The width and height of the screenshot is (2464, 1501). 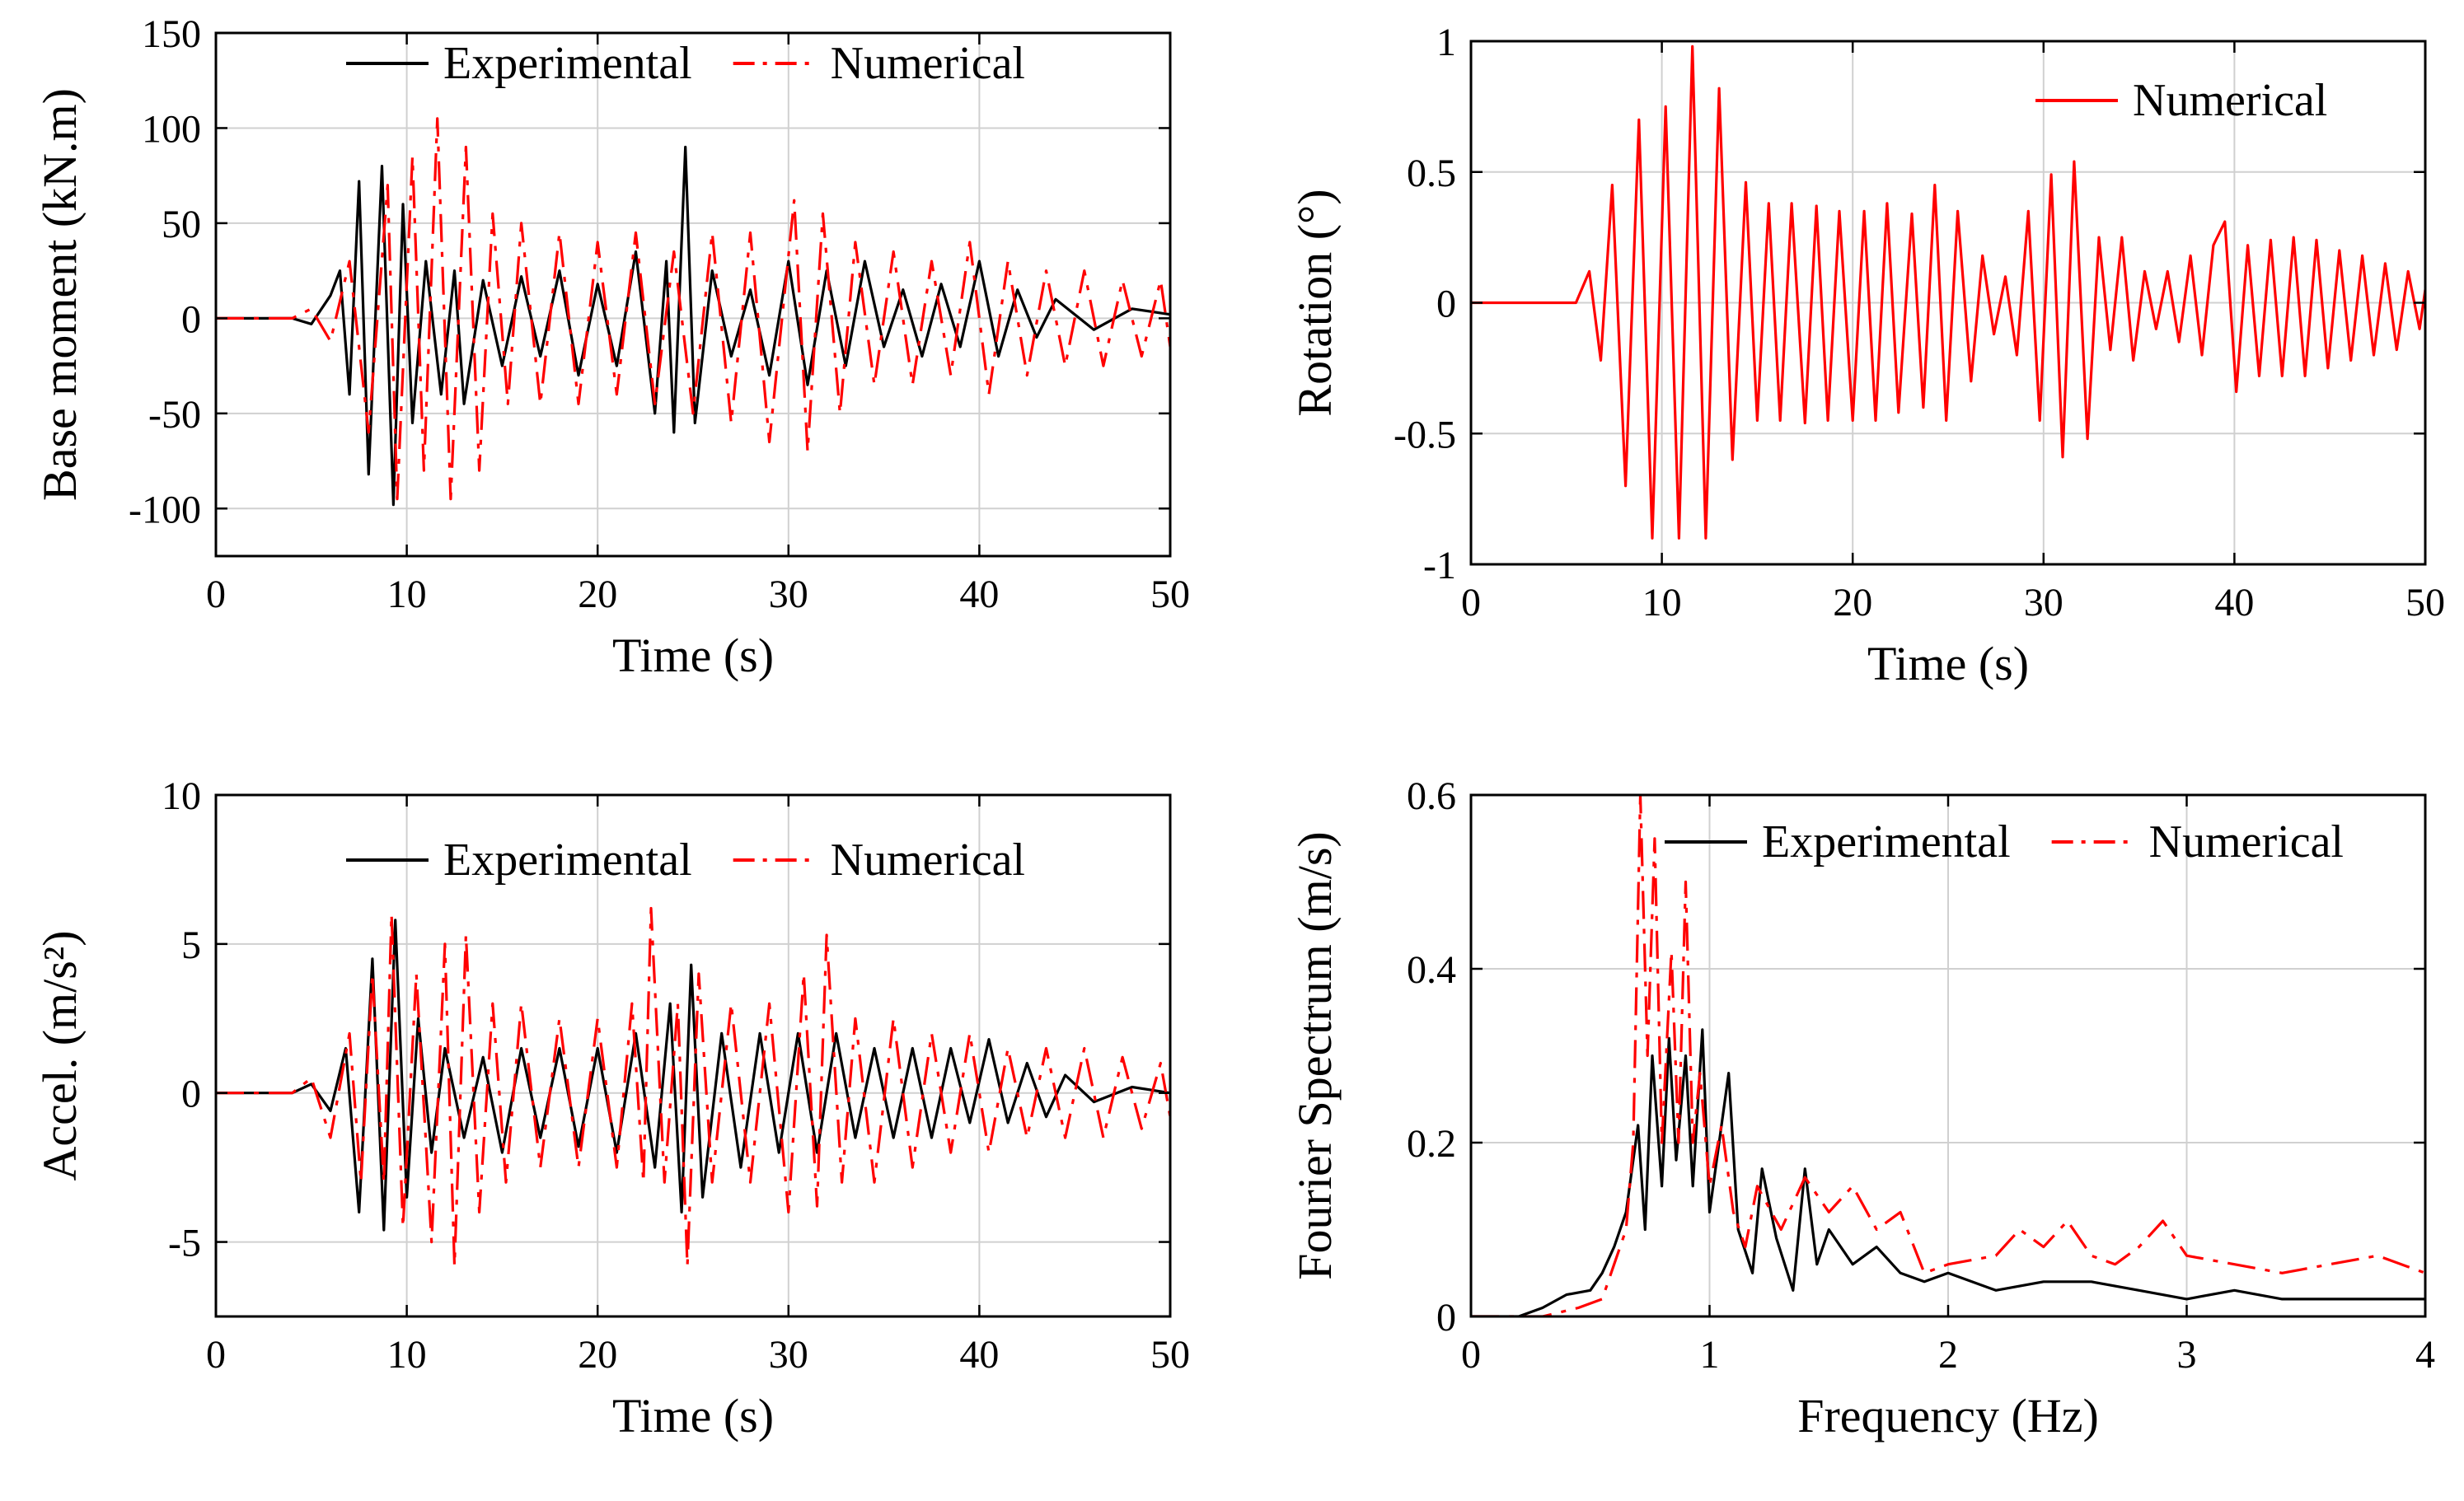 I want to click on y-axis-label: Base moment (kN.m), so click(x=60, y=294).